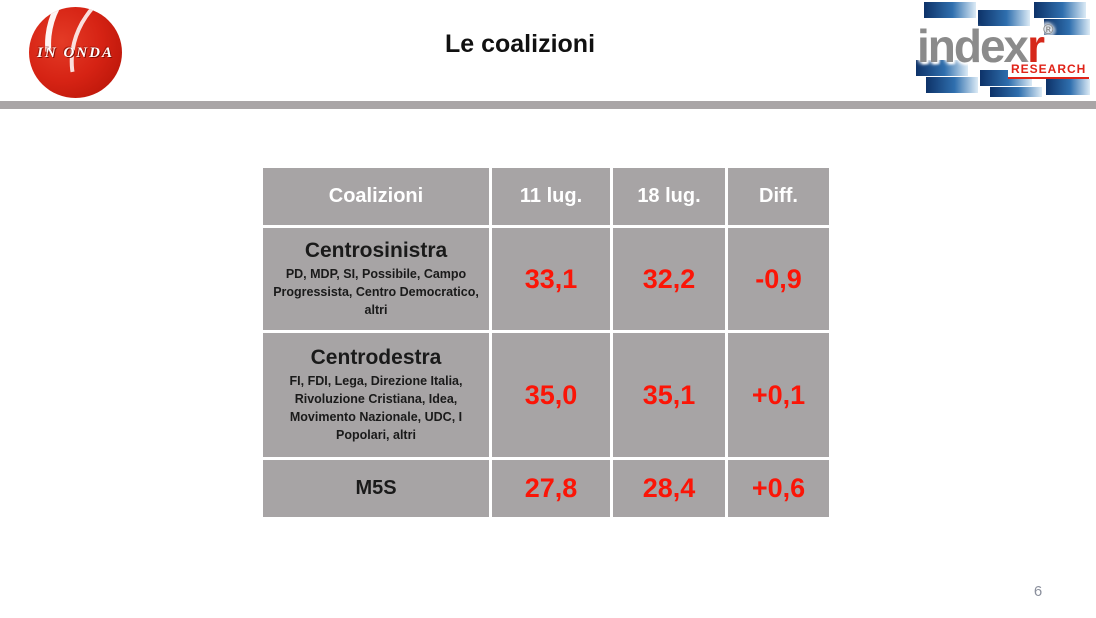 Image resolution: width=1096 pixels, height=618 pixels. What do you see at coordinates (669, 196) in the screenshot?
I see `table-header-18-lug: 18 lug.` at bounding box center [669, 196].